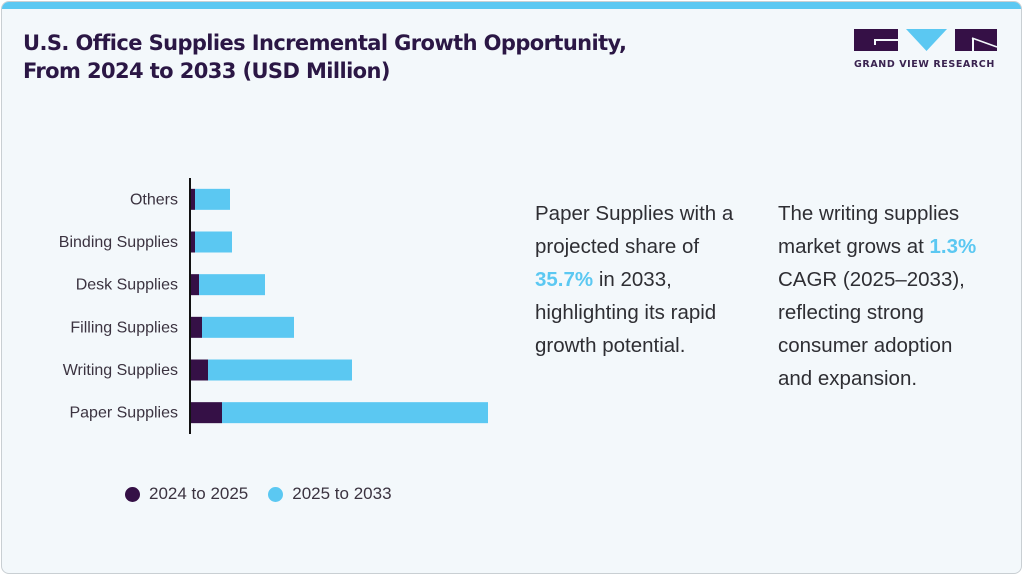  What do you see at coordinates (123, 413) in the screenshot?
I see `category-label: Paper Supplies` at bounding box center [123, 413].